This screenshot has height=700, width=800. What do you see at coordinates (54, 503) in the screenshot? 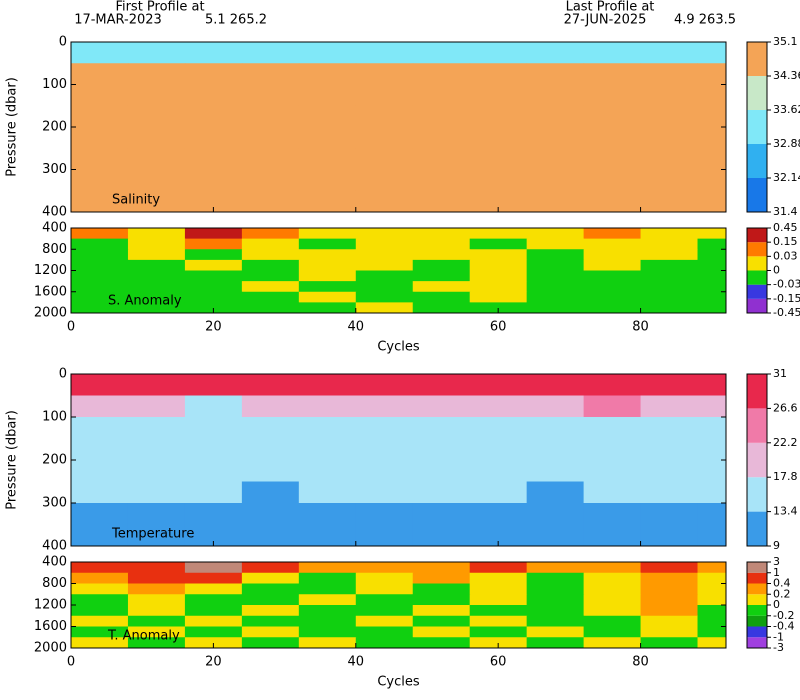
I see `y-tick-label: 300` at bounding box center [54, 503].